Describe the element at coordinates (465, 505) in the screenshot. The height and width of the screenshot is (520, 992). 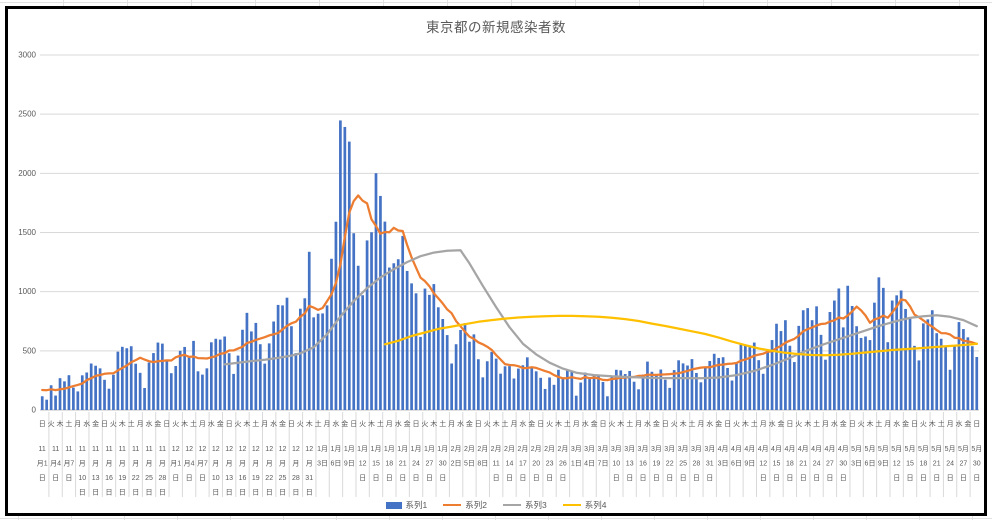
I see `legend-item-series2: 系列2` at that location.